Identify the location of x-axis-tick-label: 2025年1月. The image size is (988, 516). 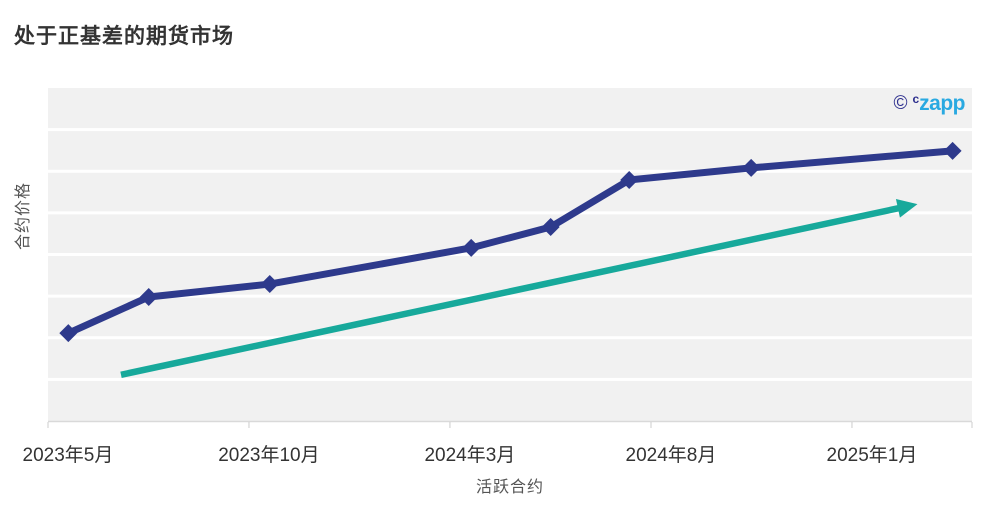
(872, 455).